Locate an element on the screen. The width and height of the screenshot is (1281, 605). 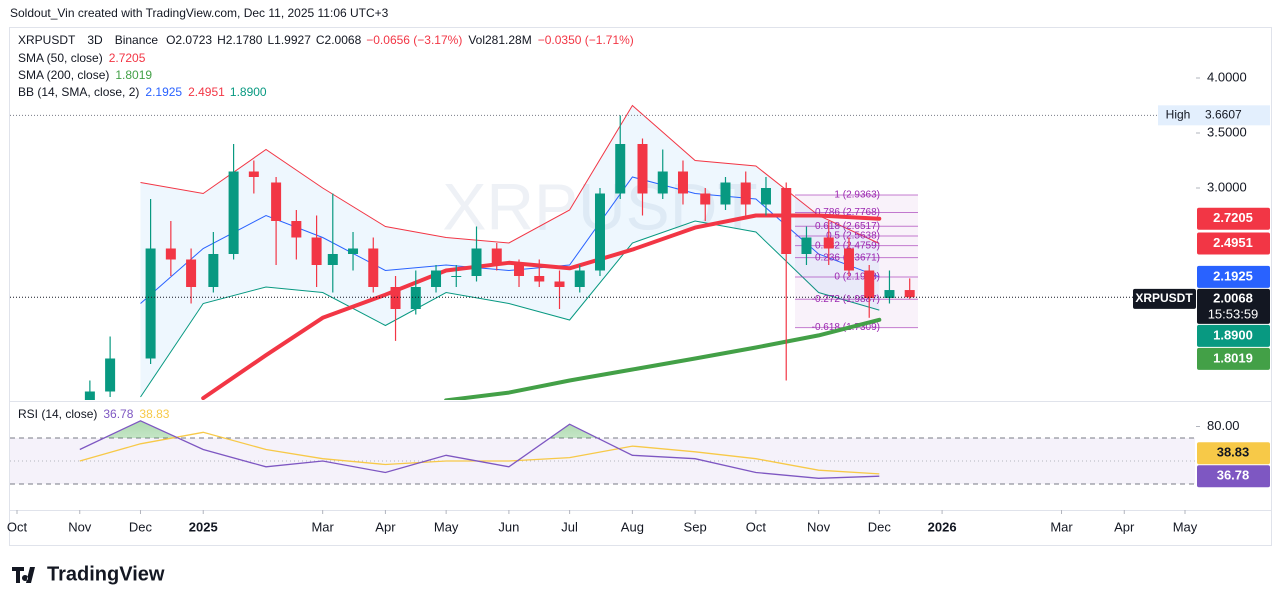
rsi-badge-label: 38.83 is located at coordinates (1233, 452).